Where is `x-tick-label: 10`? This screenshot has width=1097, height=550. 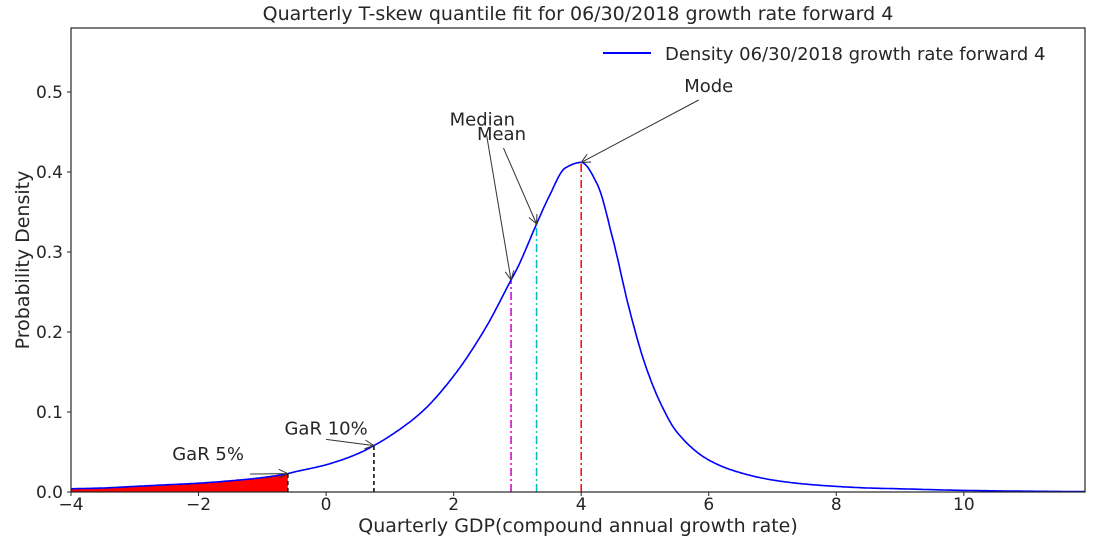
x-tick-label: 10 is located at coordinates (964, 505).